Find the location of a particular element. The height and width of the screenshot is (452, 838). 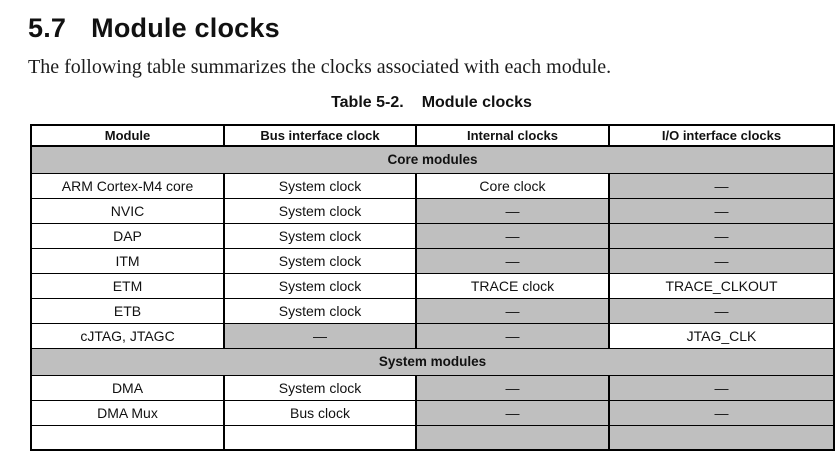

clock-cell: TRACE_CLKOUT is located at coordinates (721, 285).